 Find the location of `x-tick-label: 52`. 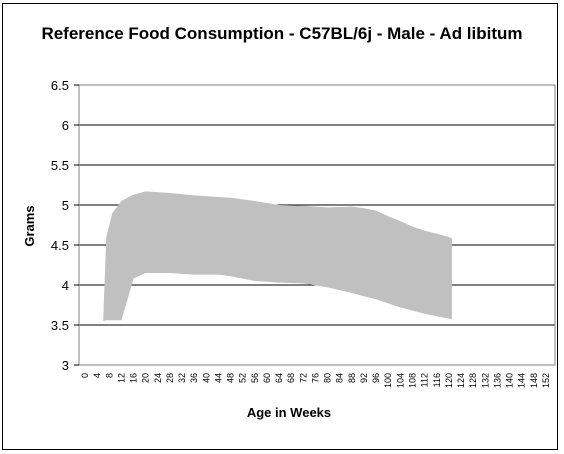

x-tick-label: 52 is located at coordinates (243, 378).